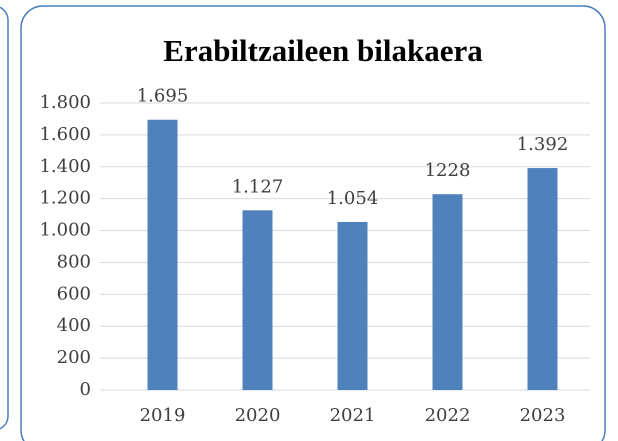  Describe the element at coordinates (65, 198) in the screenshot. I see `y-tick-label: 1.200` at that location.